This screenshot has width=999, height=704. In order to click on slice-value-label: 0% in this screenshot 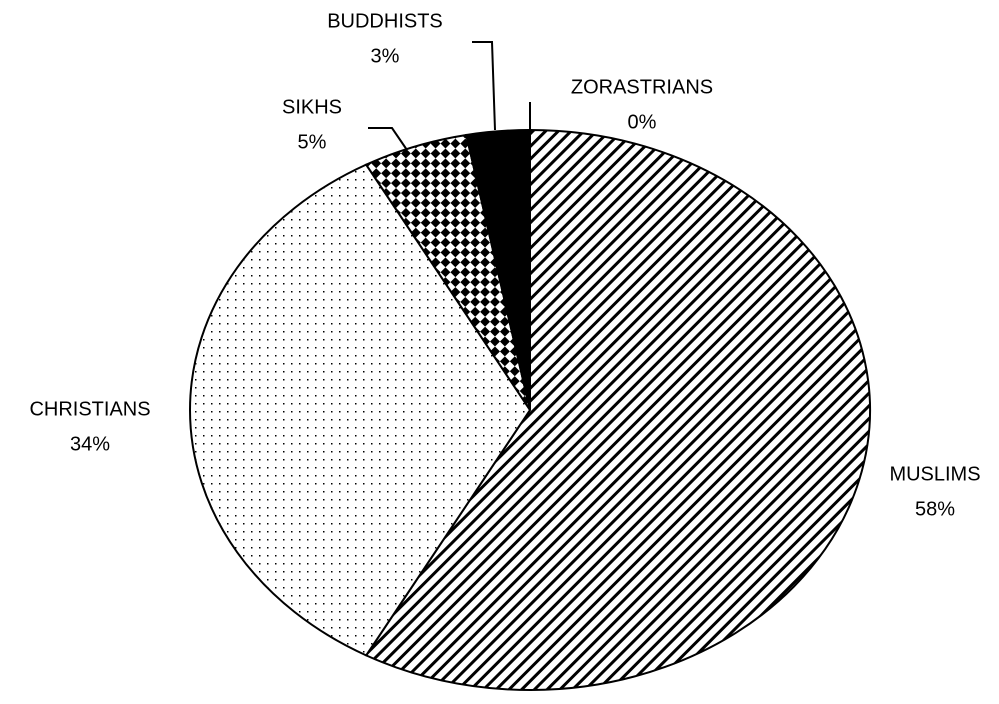, I will do `click(642, 122)`.